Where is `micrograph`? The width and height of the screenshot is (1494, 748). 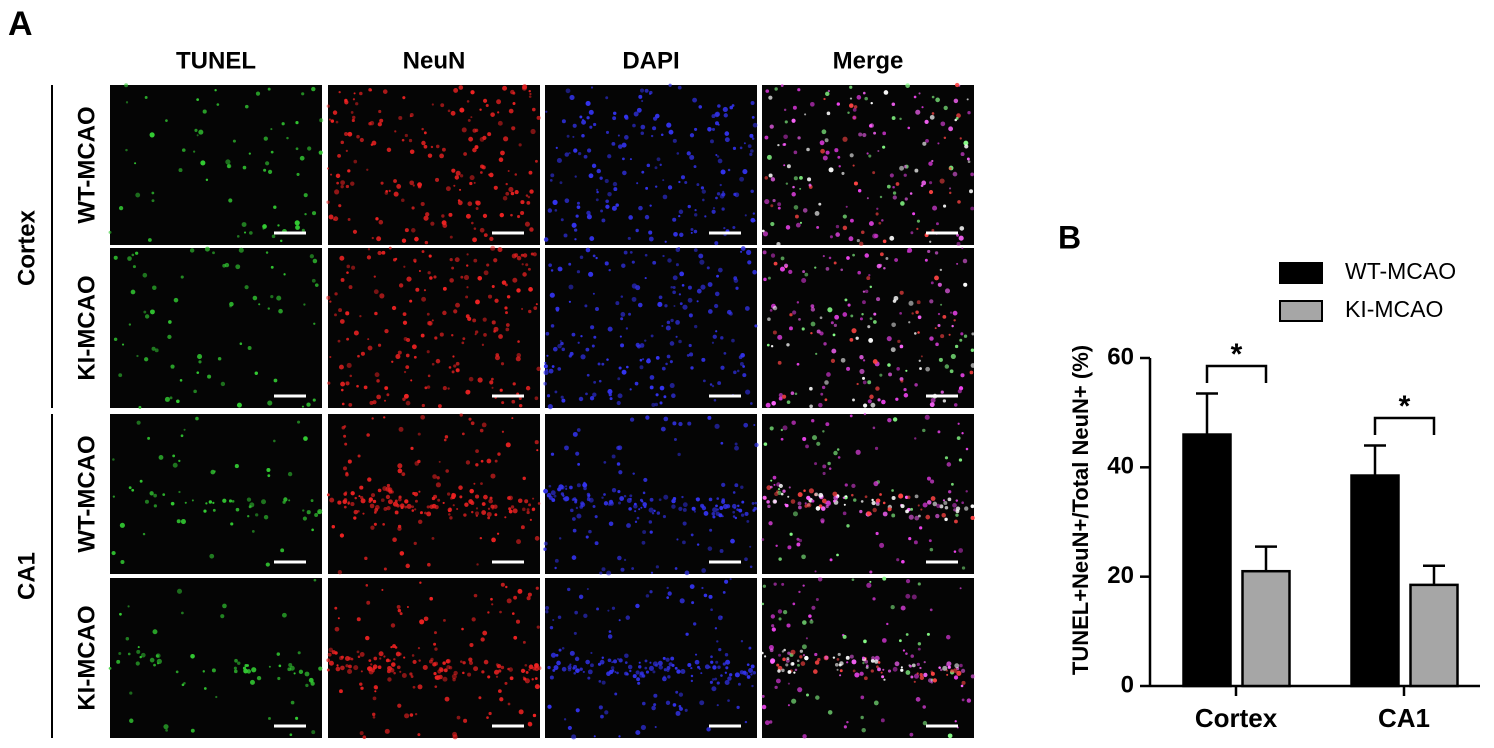
micrograph is located at coordinates (651, 658).